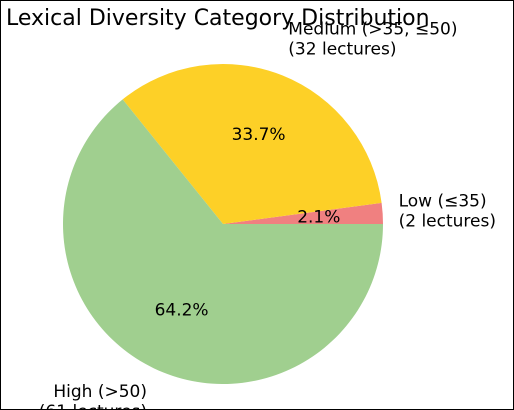 This screenshot has width=514, height=410. What do you see at coordinates (182, 311) in the screenshot?
I see `pie-percent-label-high: 64.2%` at bounding box center [182, 311].